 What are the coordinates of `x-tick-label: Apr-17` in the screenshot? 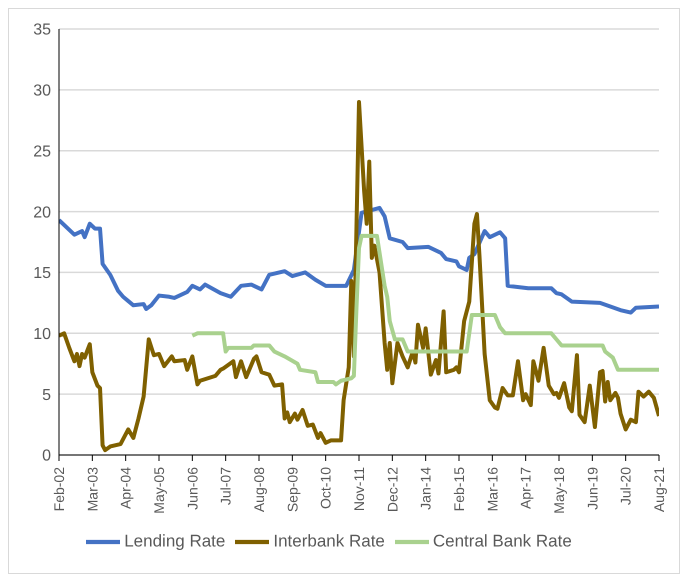 It's located at (526, 488).